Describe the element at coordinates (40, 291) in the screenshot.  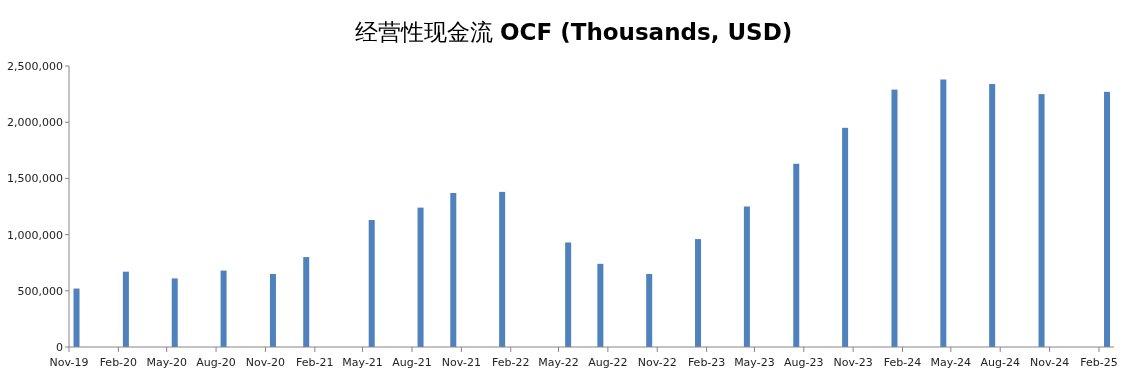
I see `y-tick-label: 500,000` at that location.